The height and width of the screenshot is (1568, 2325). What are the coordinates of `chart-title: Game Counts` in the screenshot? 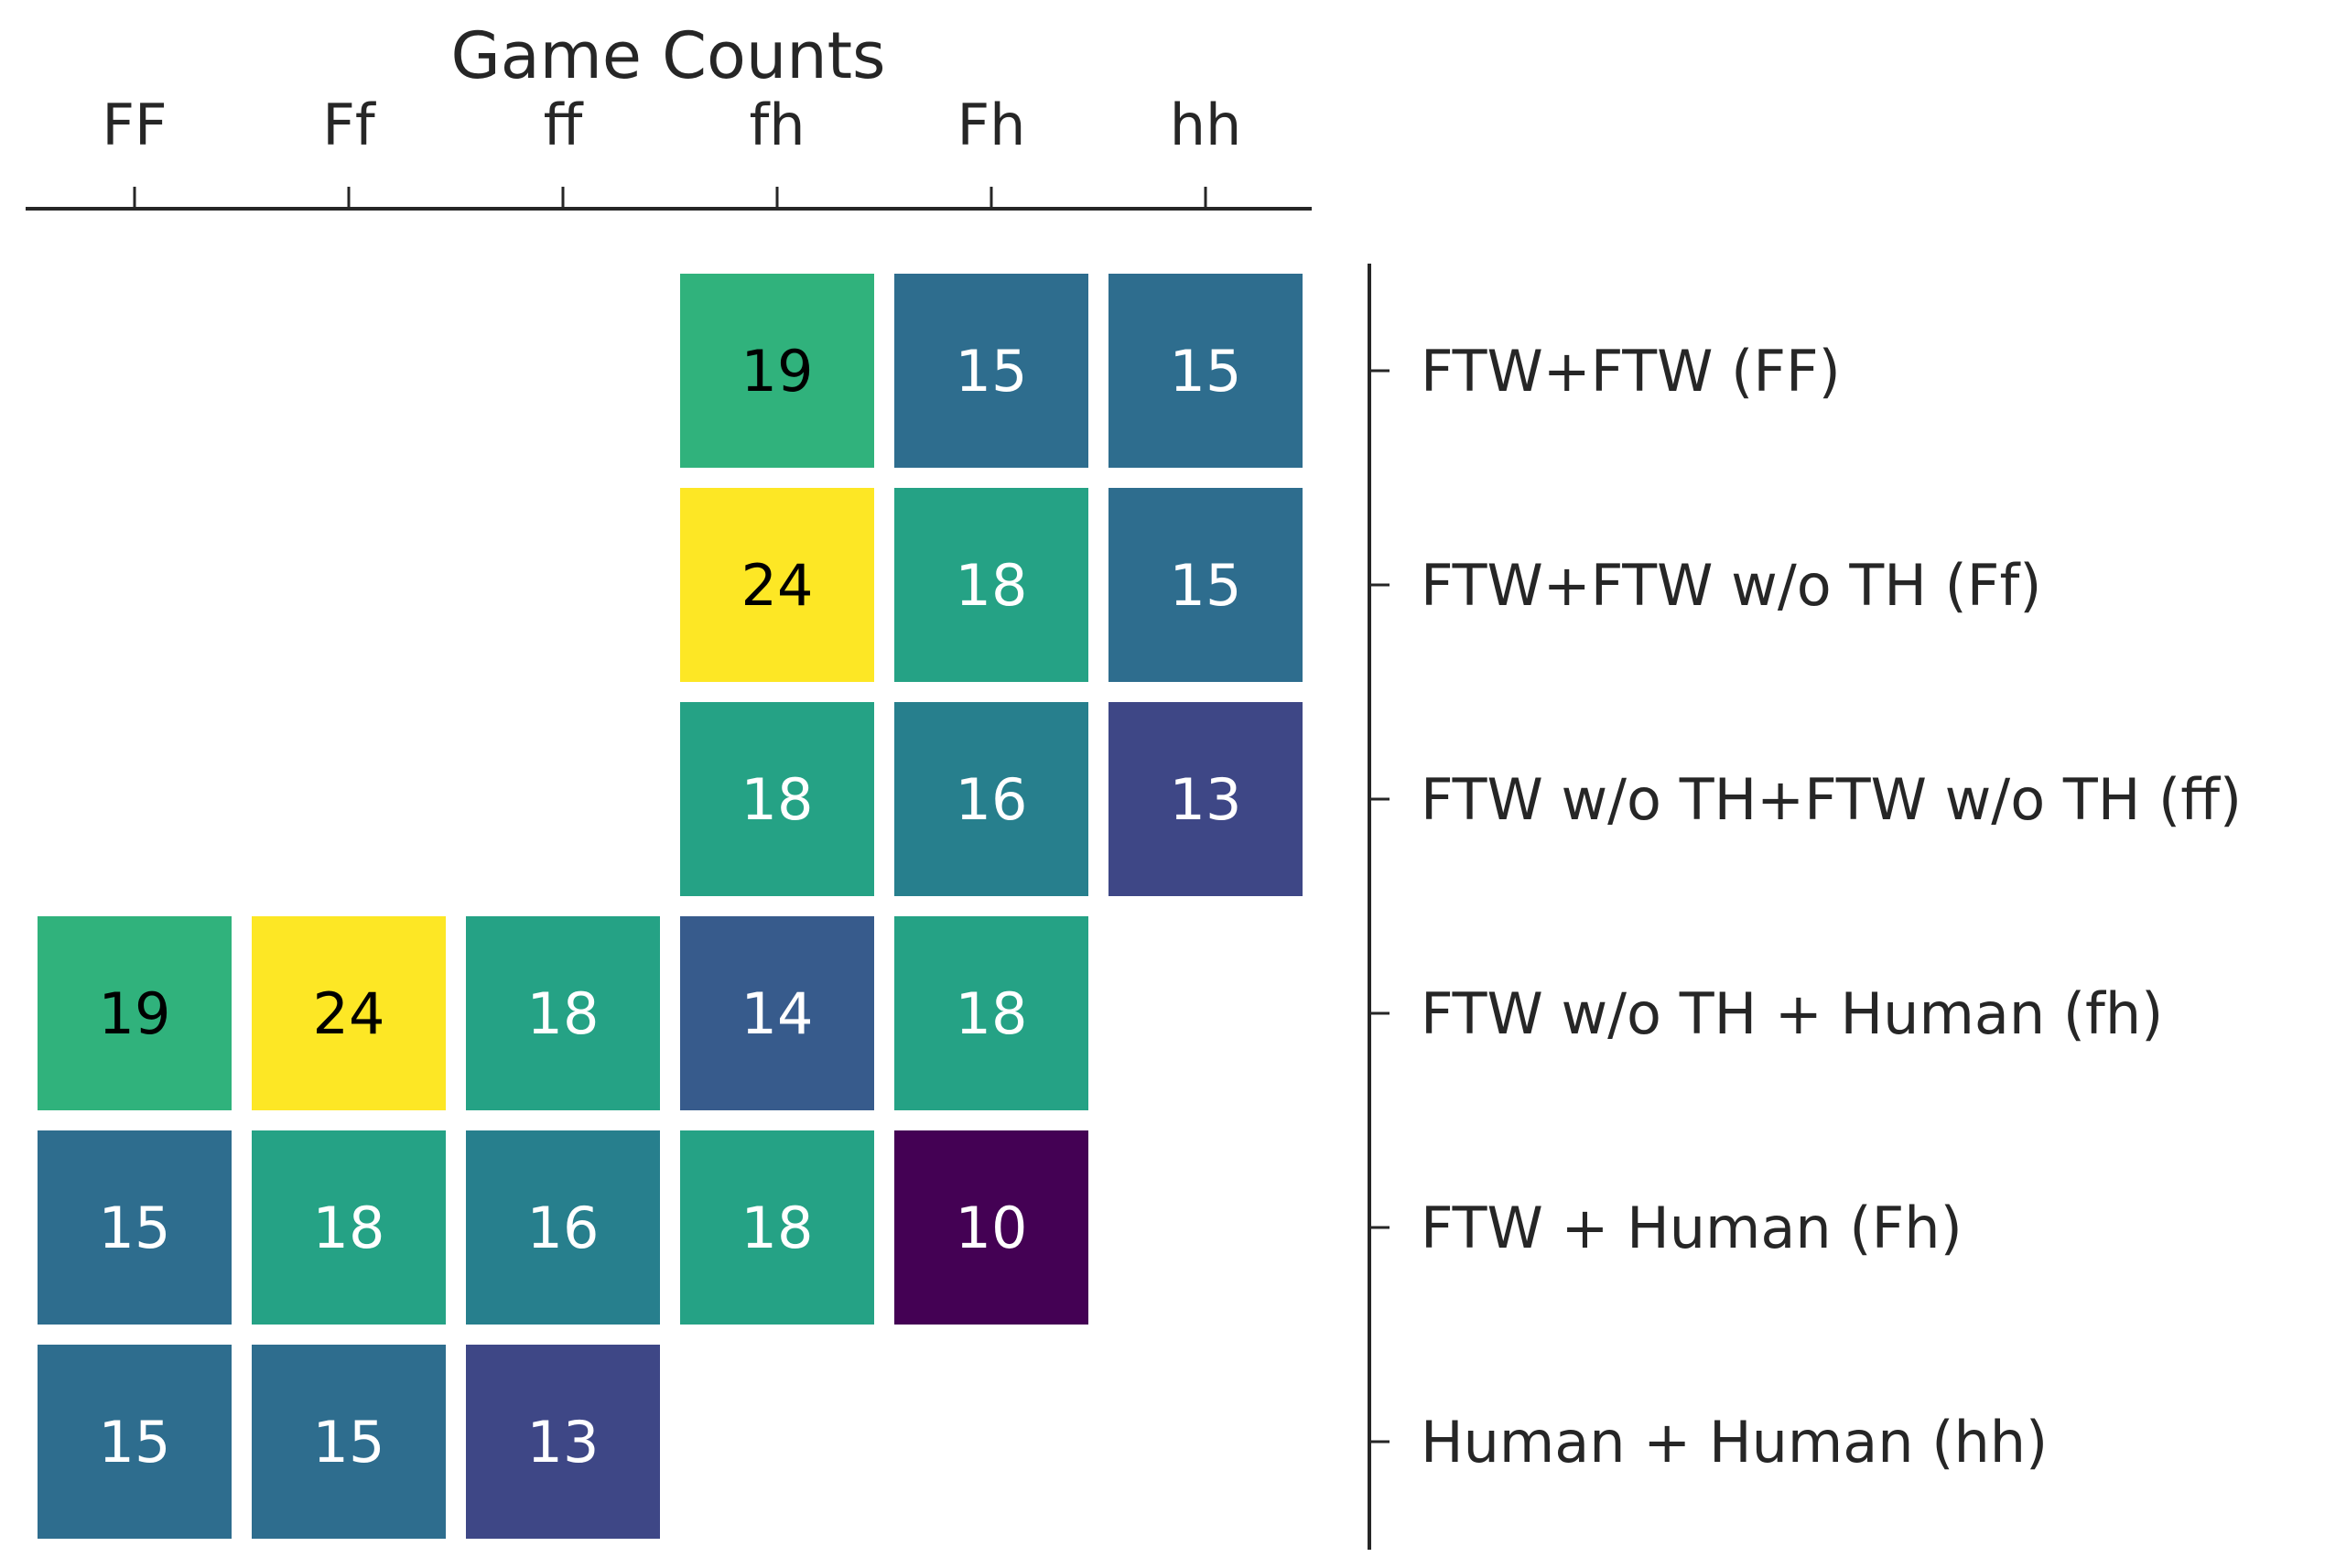 It's located at (669, 55).